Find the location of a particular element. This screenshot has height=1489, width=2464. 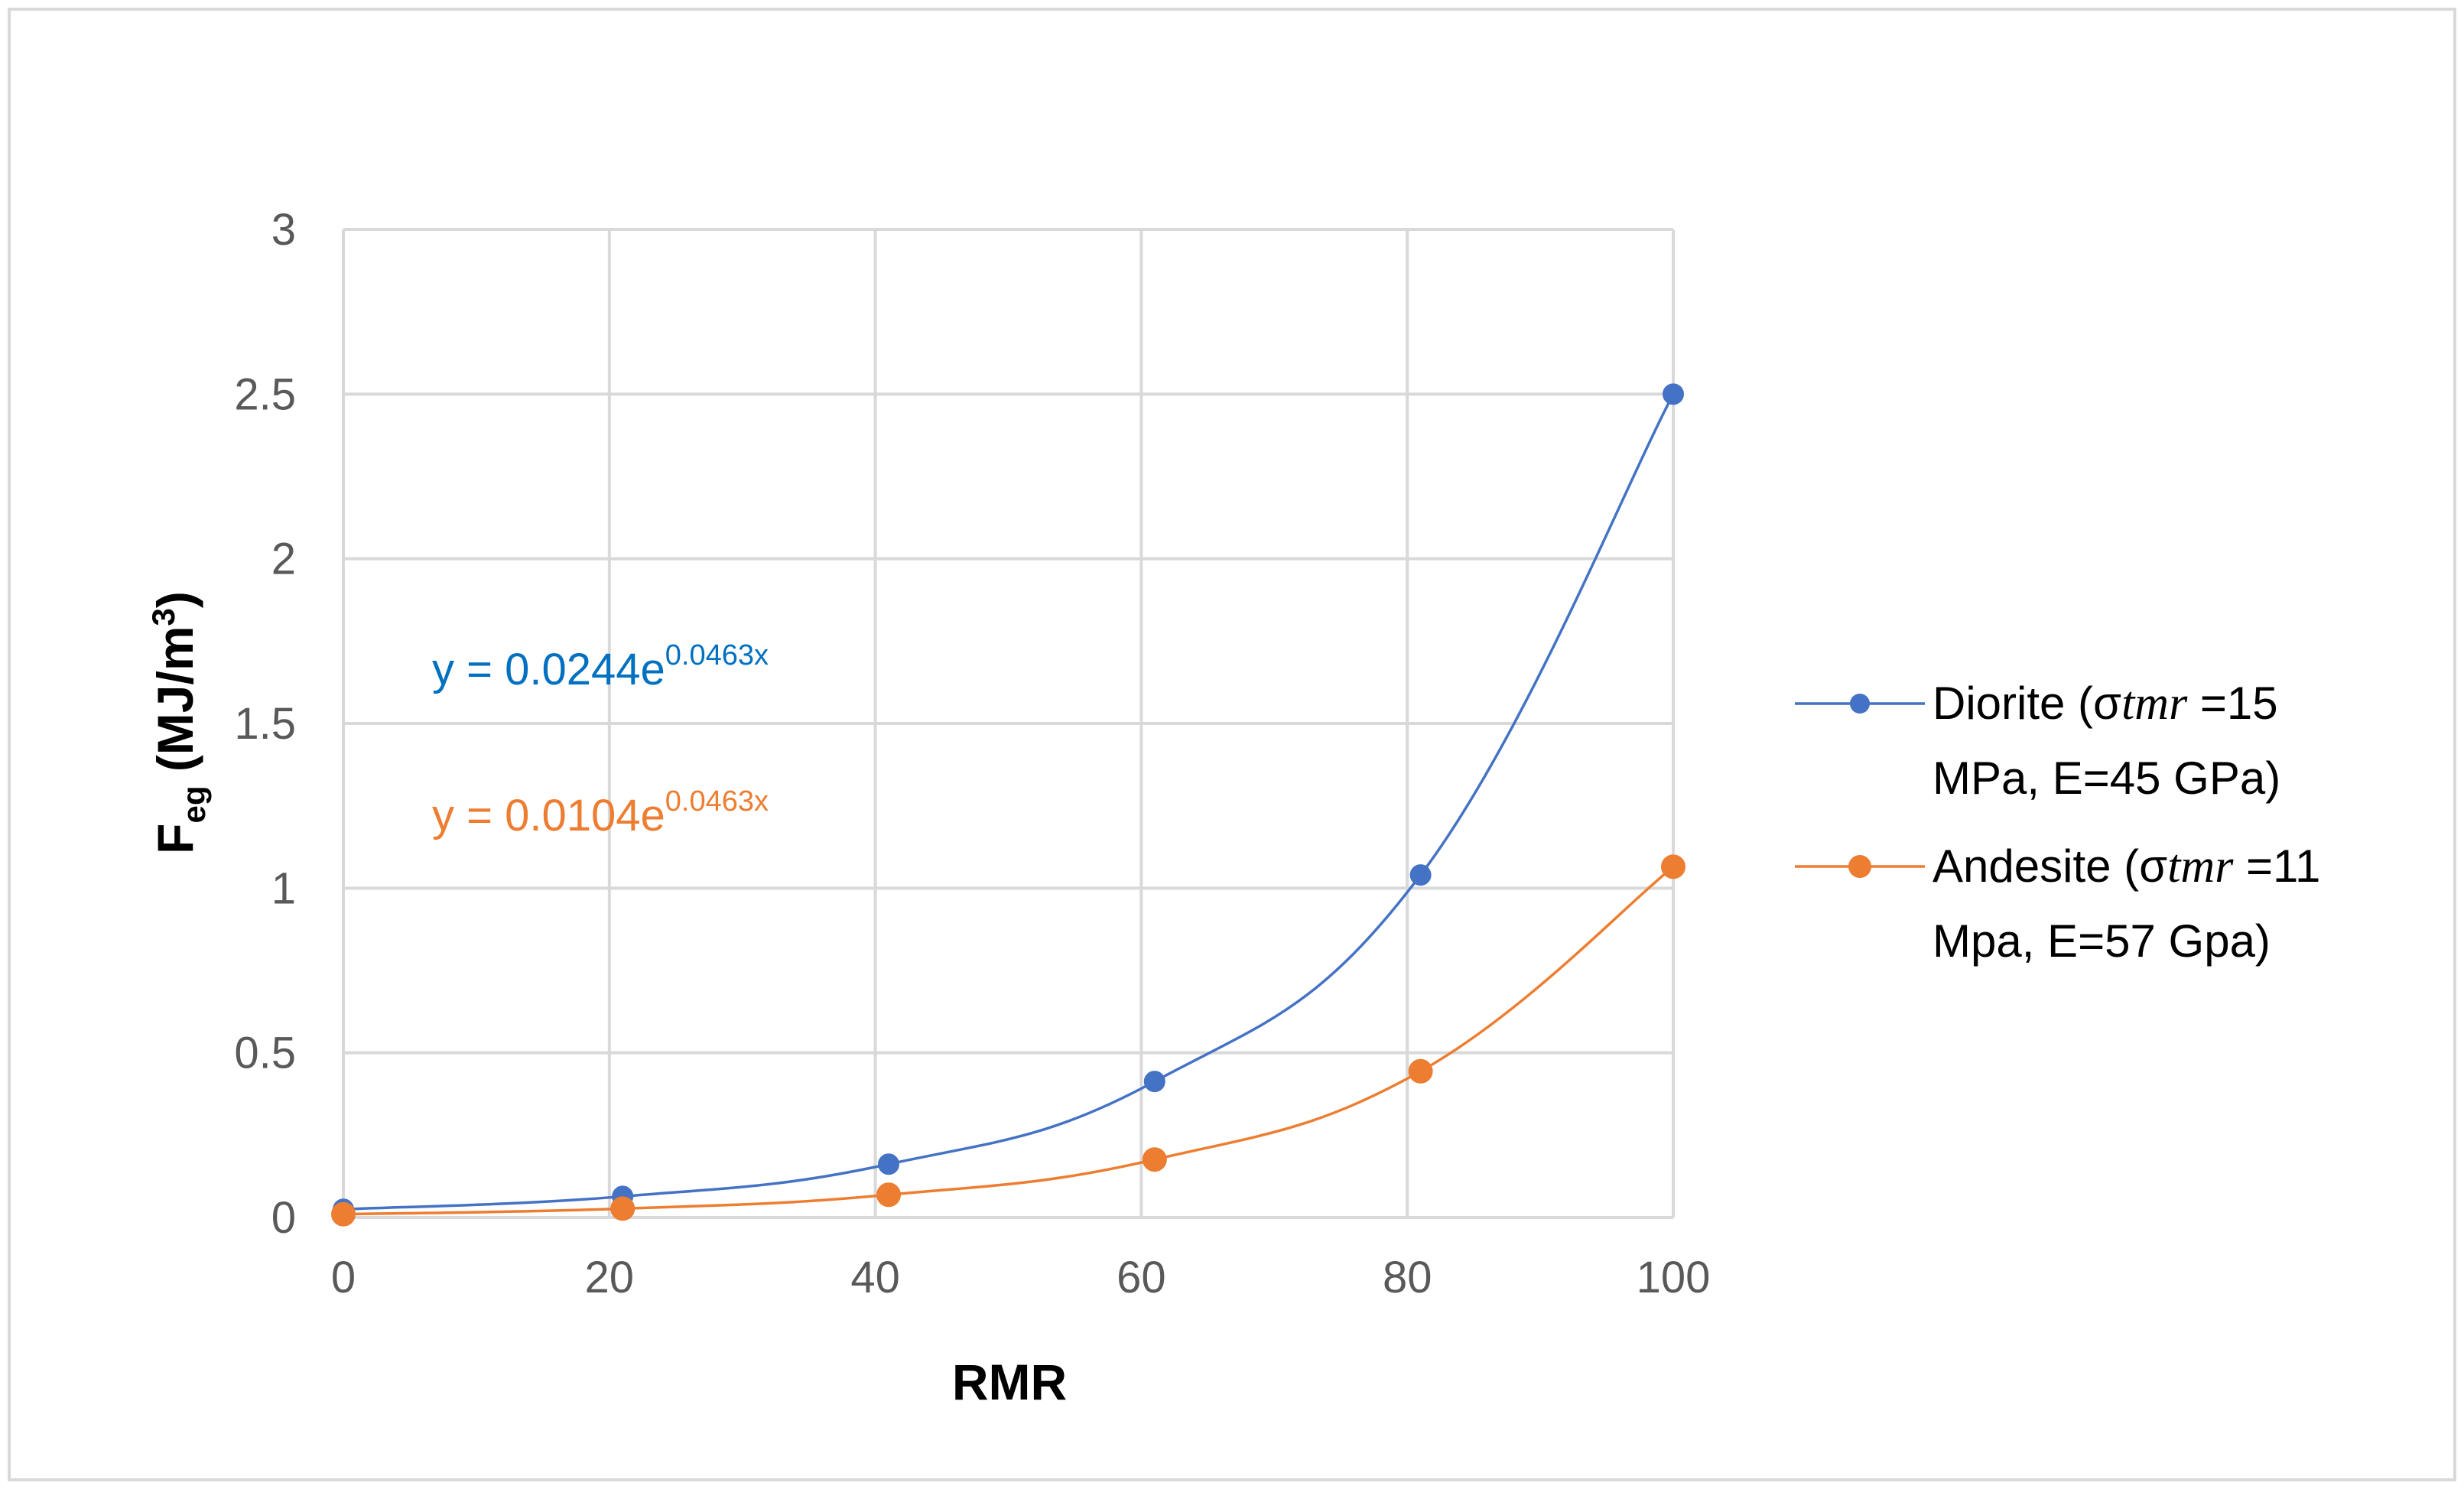

x-tick-label: 100 is located at coordinates (1674, 1277).